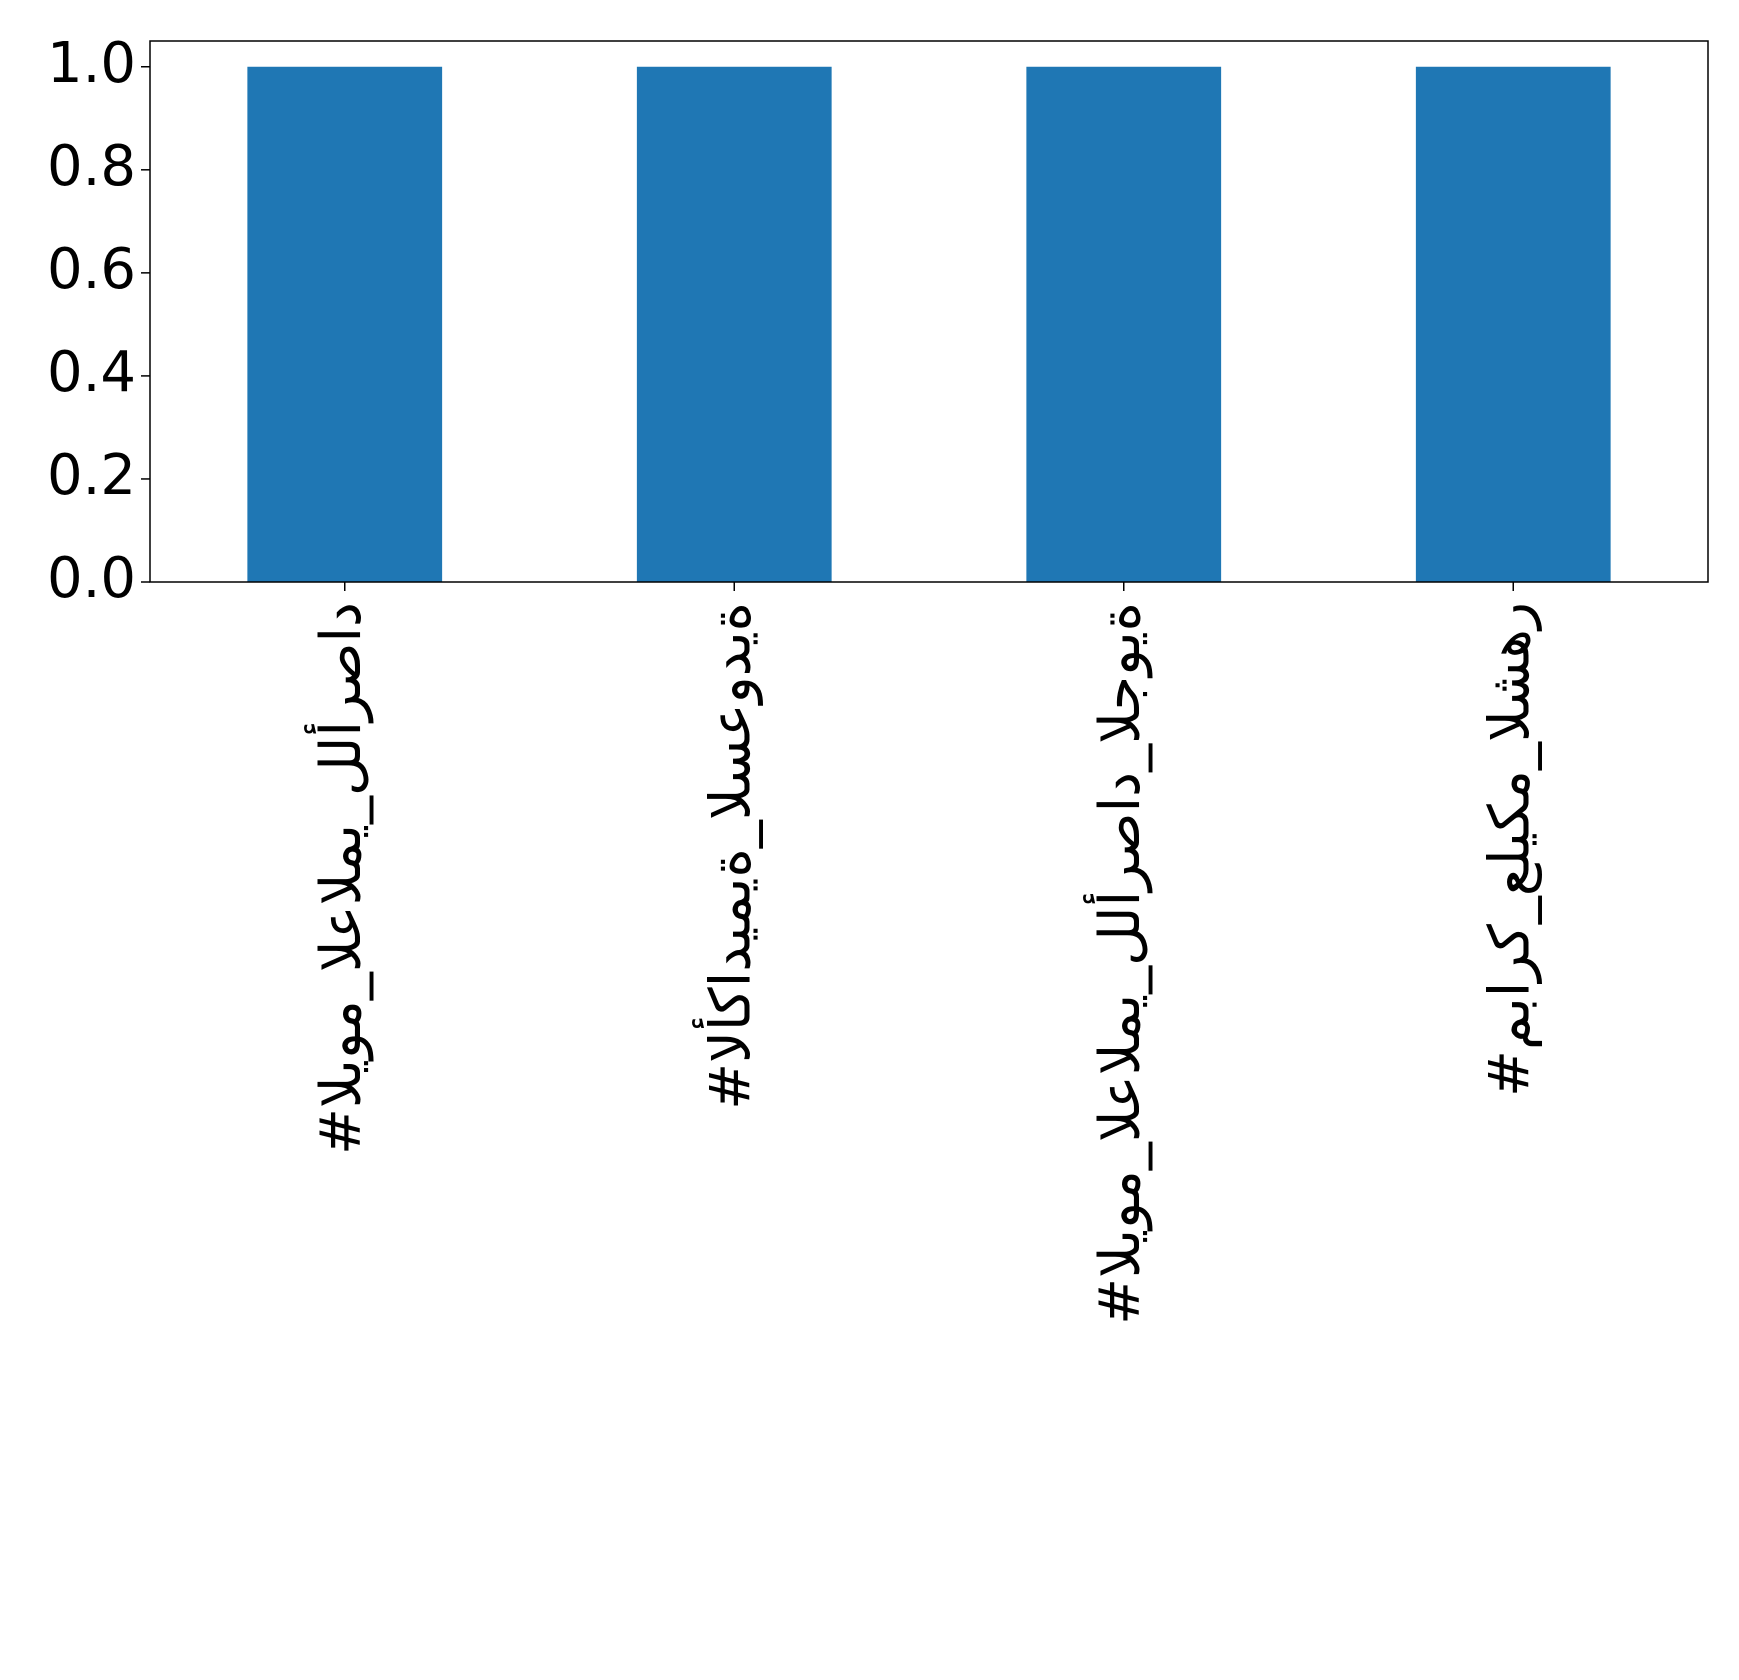 This screenshot has width=1739, height=1680. Describe the element at coordinates (91, 475) in the screenshot. I see `y-tick-label: 0.2` at that location.